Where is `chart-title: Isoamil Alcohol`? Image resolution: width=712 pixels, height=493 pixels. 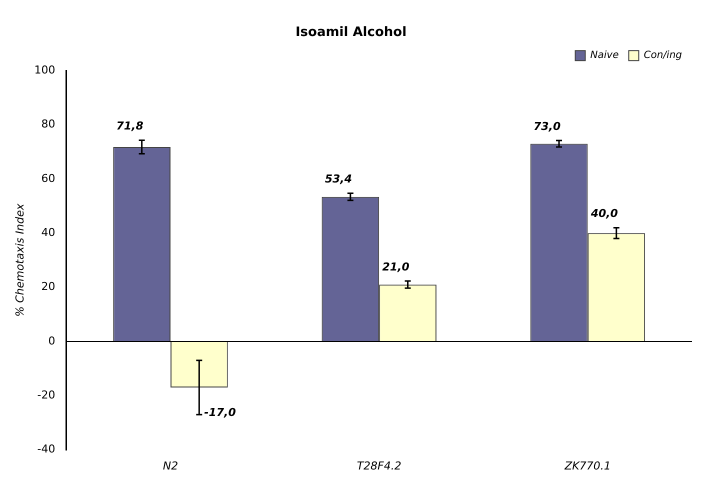
chart-title: Isoamil Alcohol is located at coordinates (351, 32).